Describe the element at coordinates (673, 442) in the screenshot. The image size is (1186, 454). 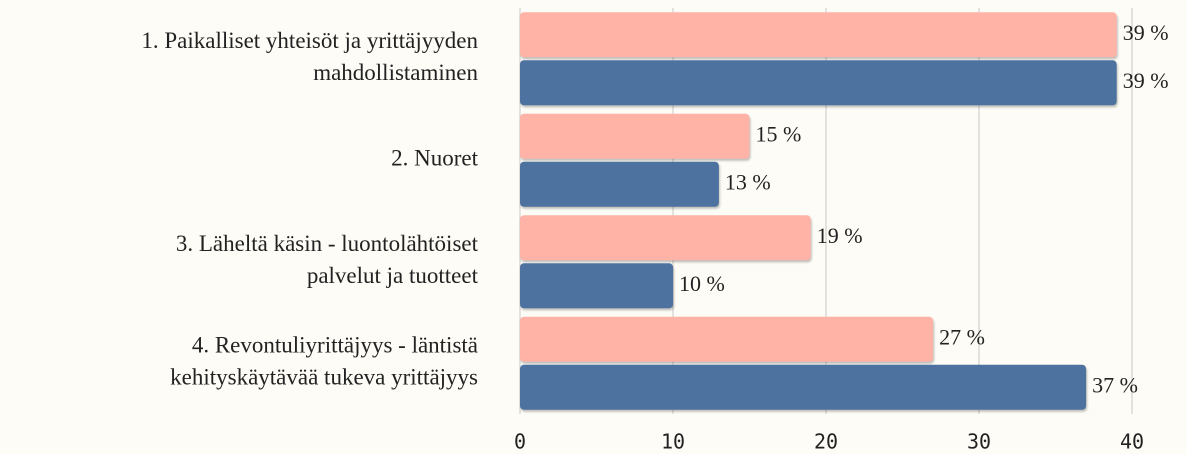
I see `x-tick-label: 10` at that location.